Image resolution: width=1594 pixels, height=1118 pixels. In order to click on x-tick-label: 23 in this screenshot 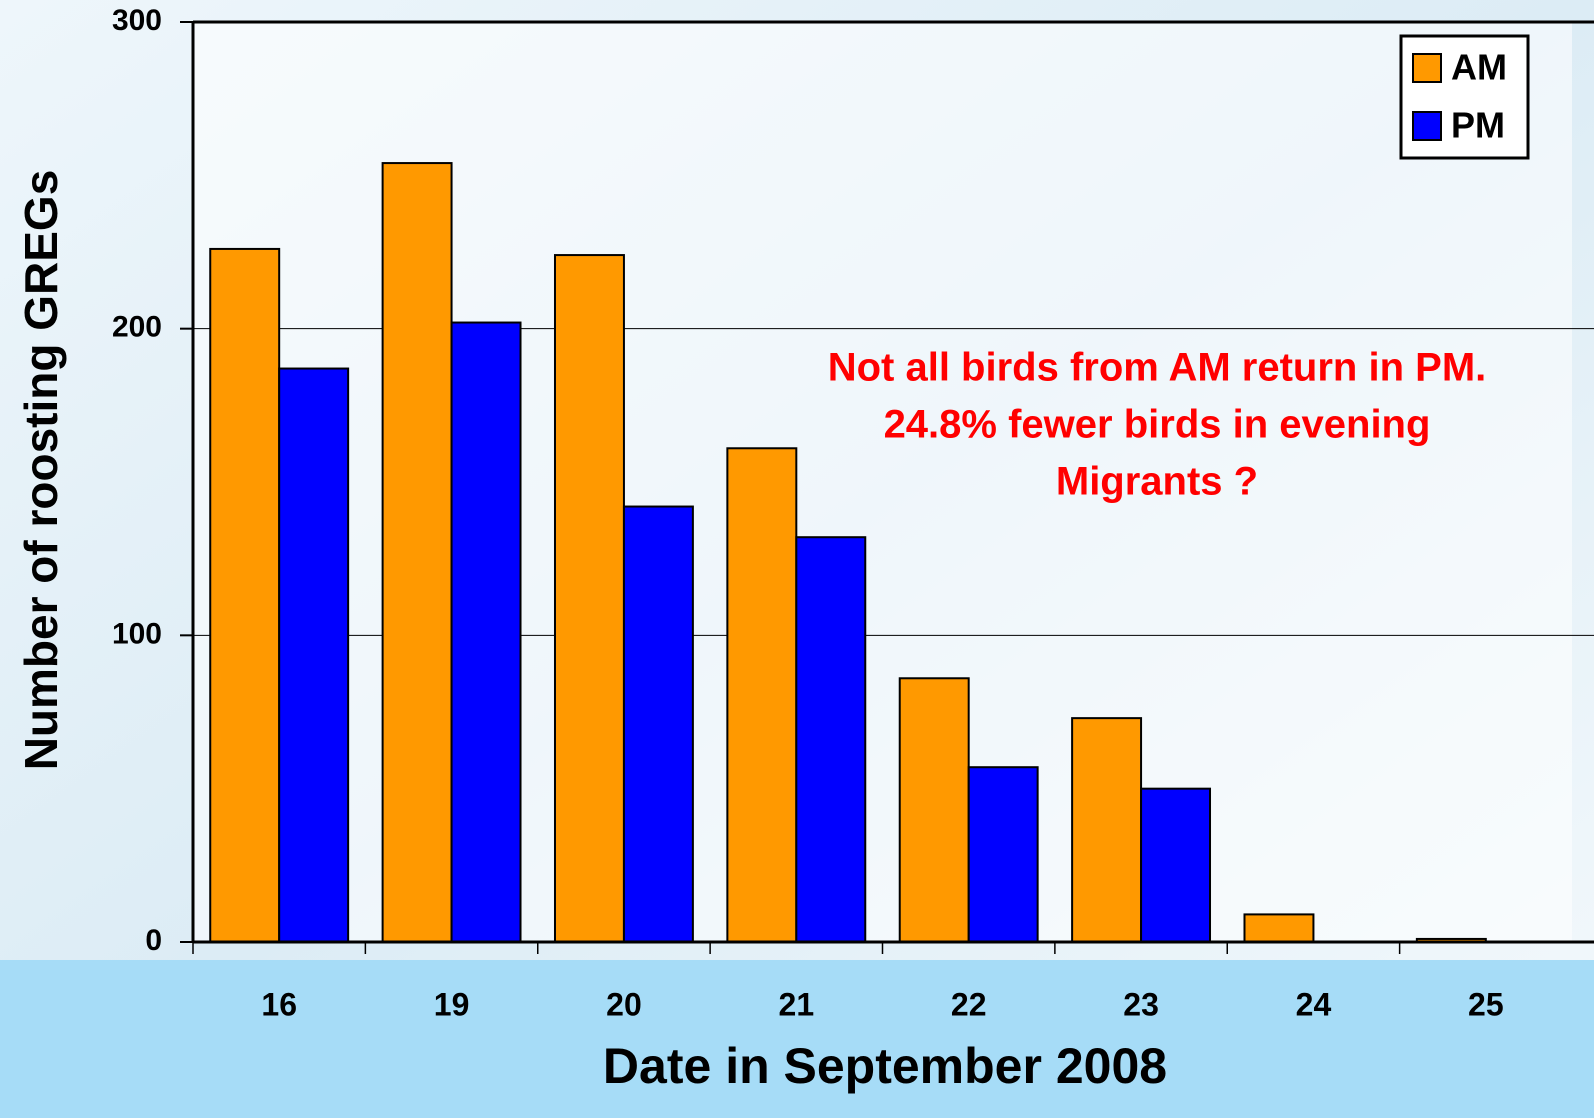, I will do `click(1141, 1004)`.